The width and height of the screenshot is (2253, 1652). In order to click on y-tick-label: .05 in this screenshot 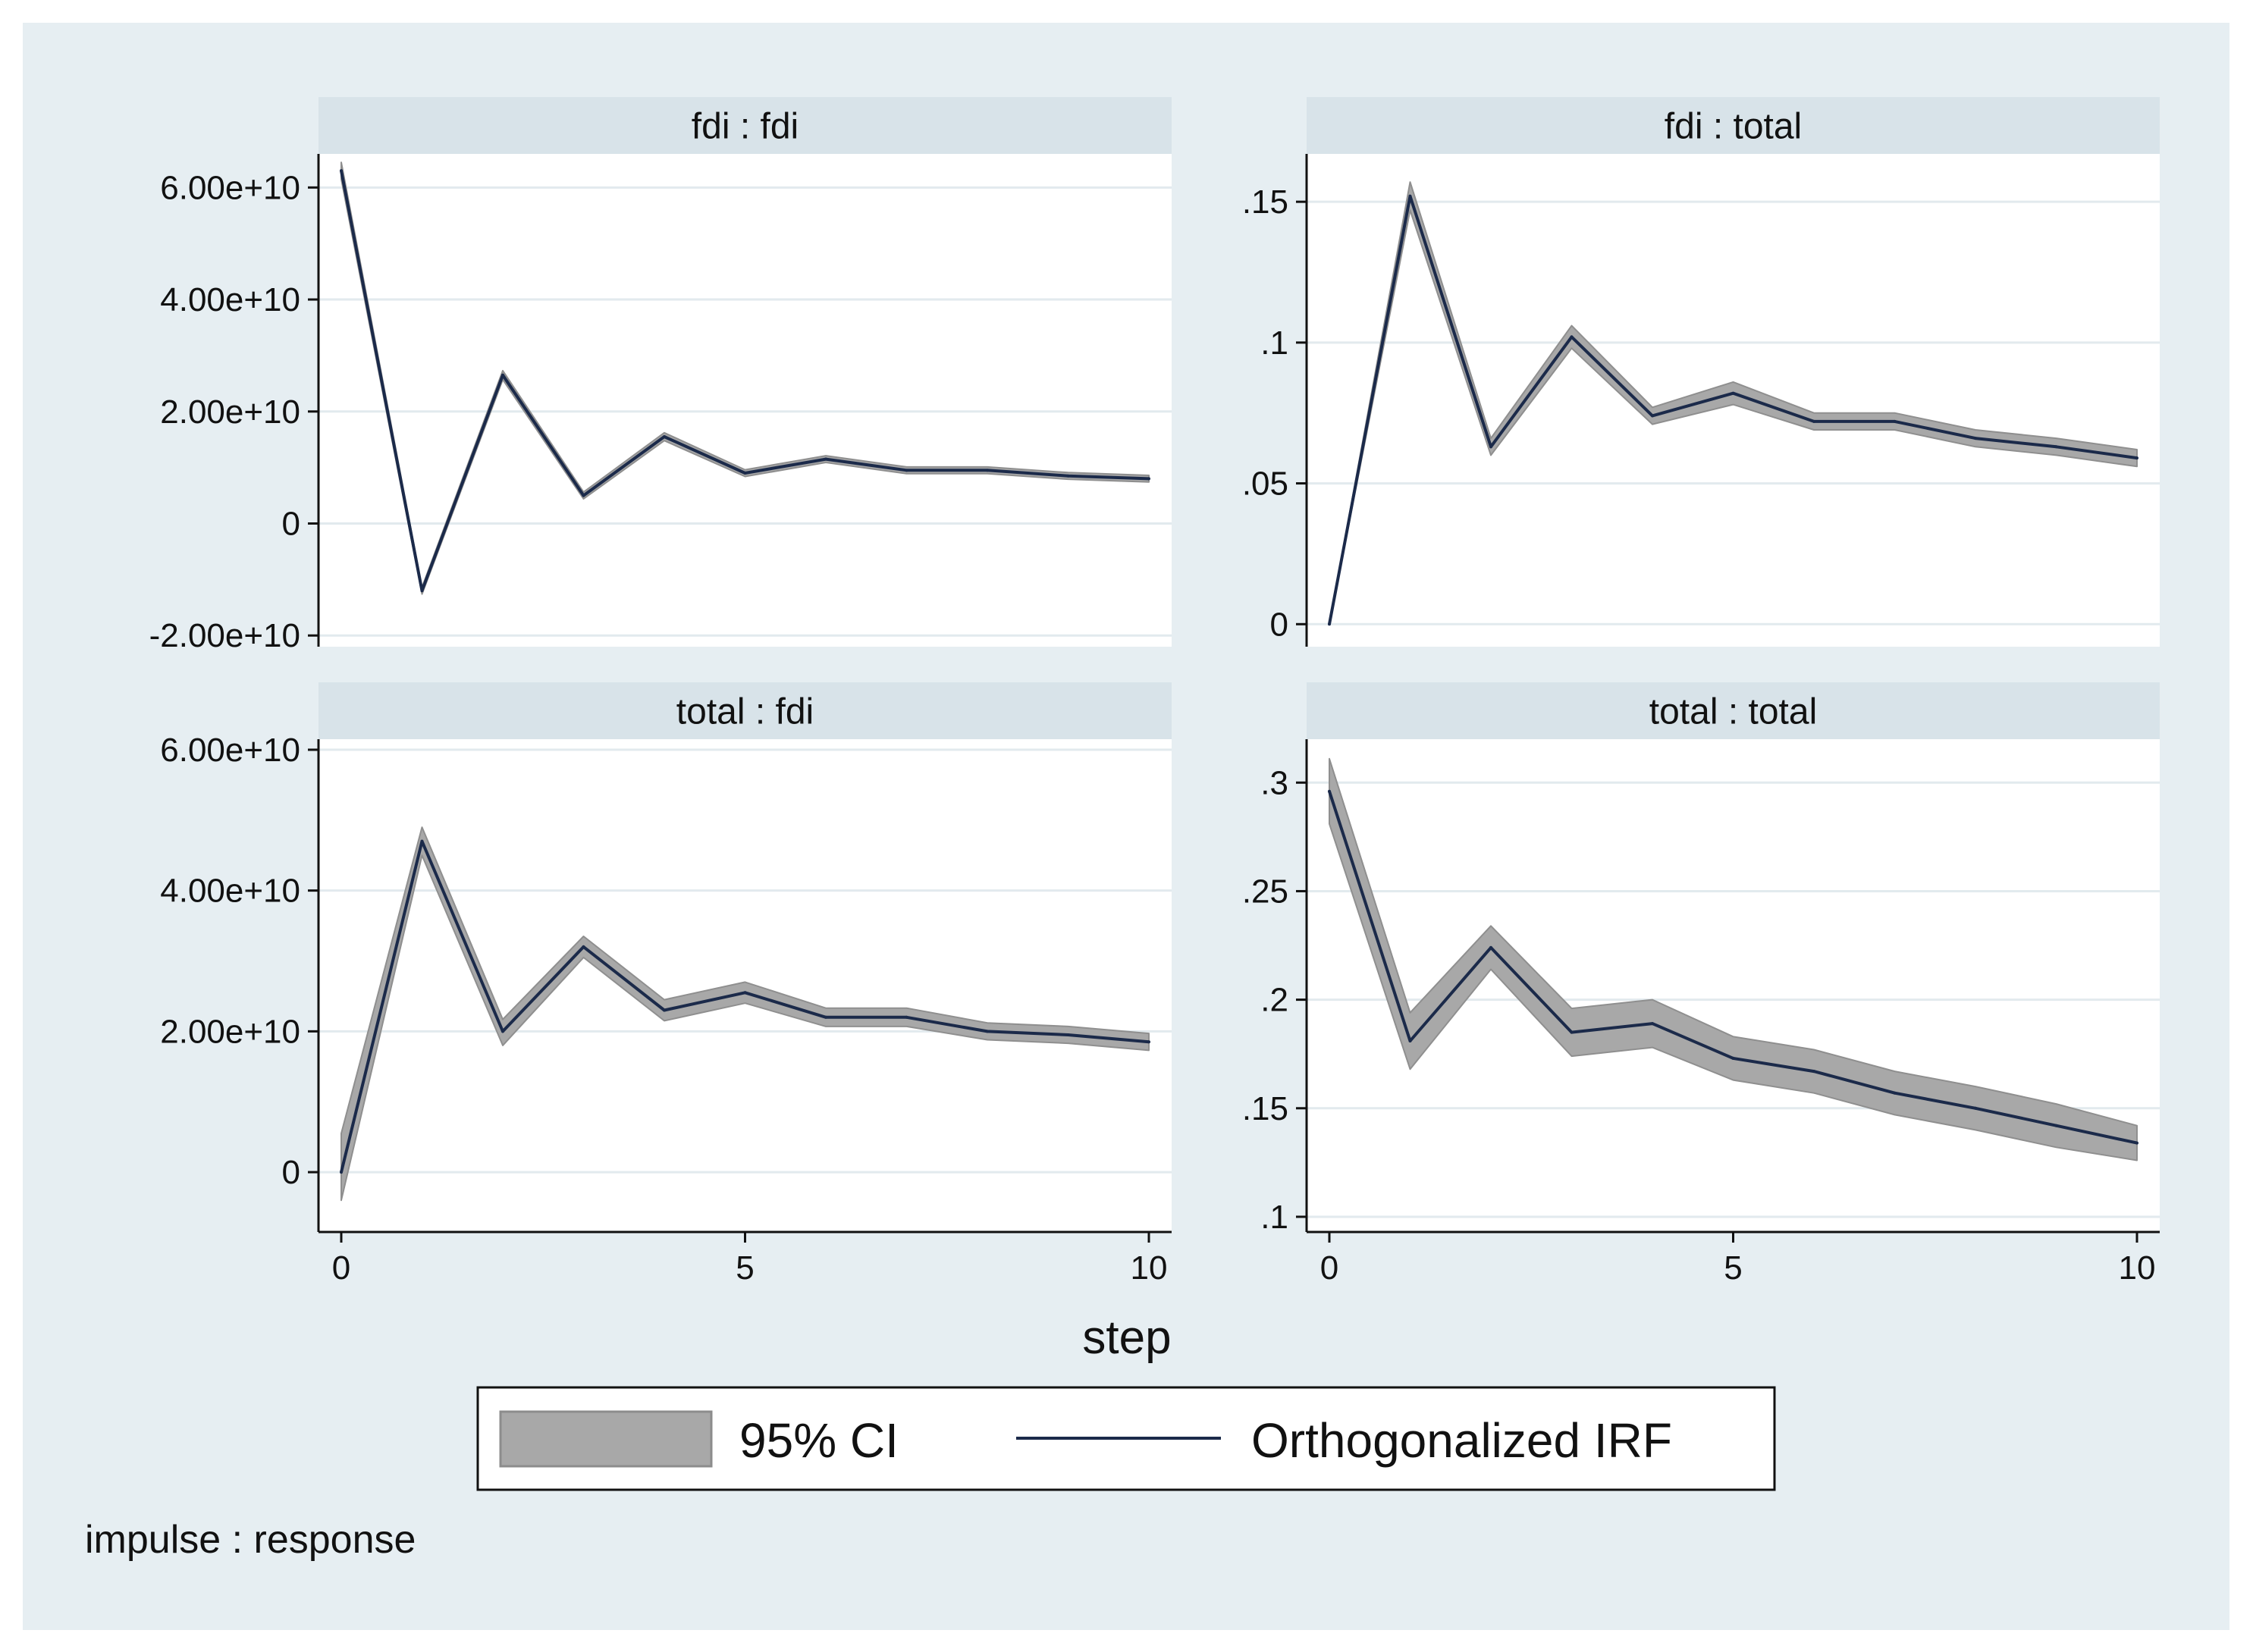, I will do `click(1265, 484)`.